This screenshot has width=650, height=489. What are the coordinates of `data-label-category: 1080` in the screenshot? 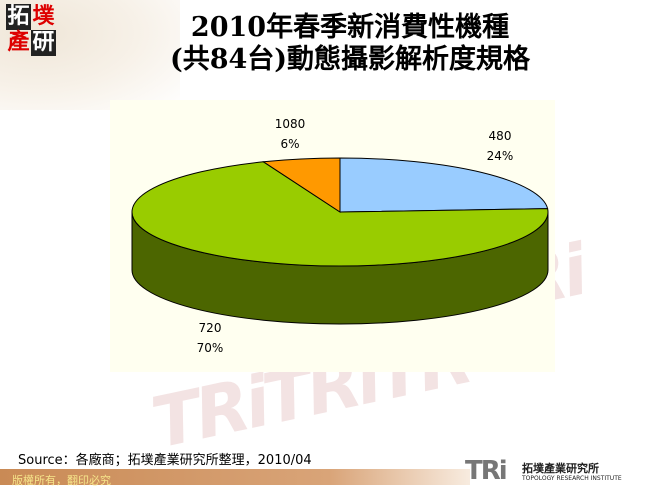 It's located at (290, 124).